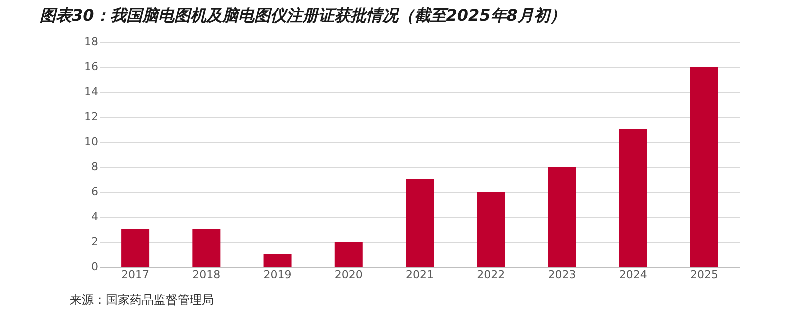  I want to click on y-tick-label: 18, so click(91, 42).